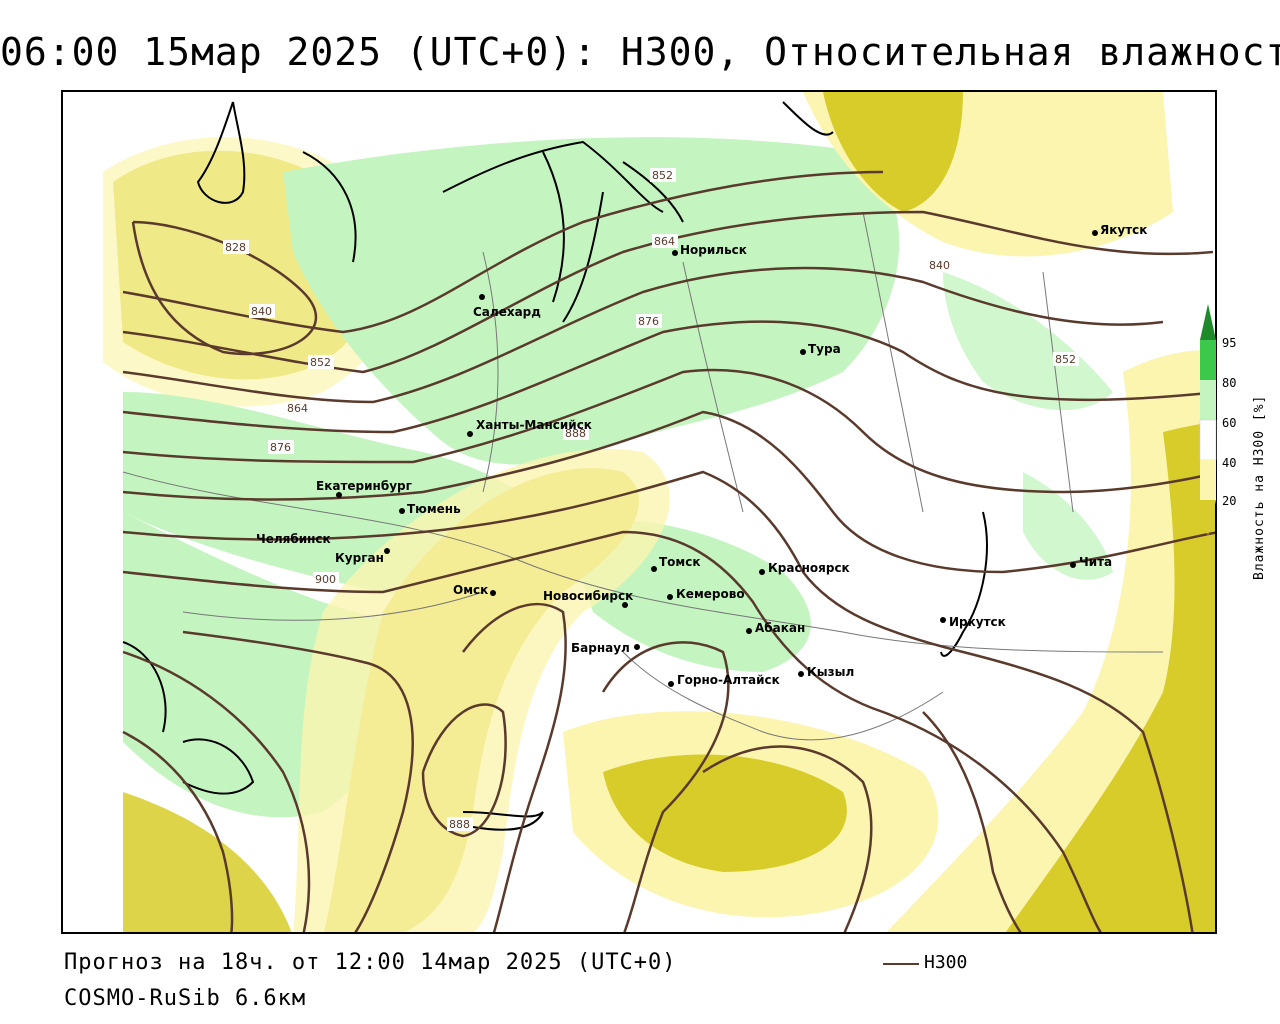 This screenshot has width=1280, height=1024. I want to click on city-label-yekaterinburg: Екатеринбург, so click(364, 486).